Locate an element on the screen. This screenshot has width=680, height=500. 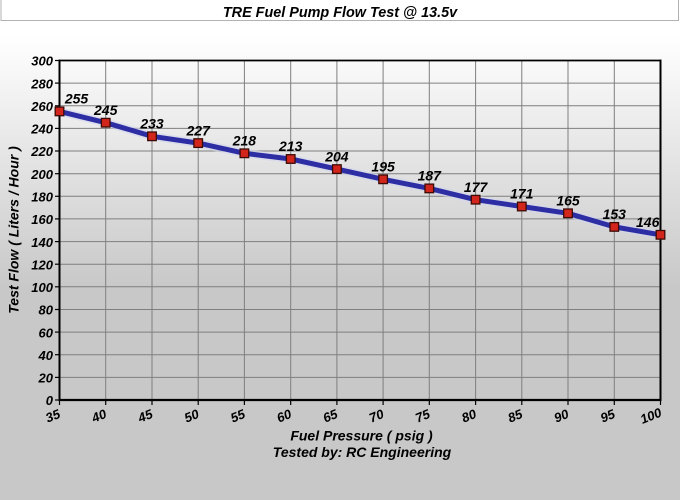
svg-text: 260 is located at coordinates (41, 106).